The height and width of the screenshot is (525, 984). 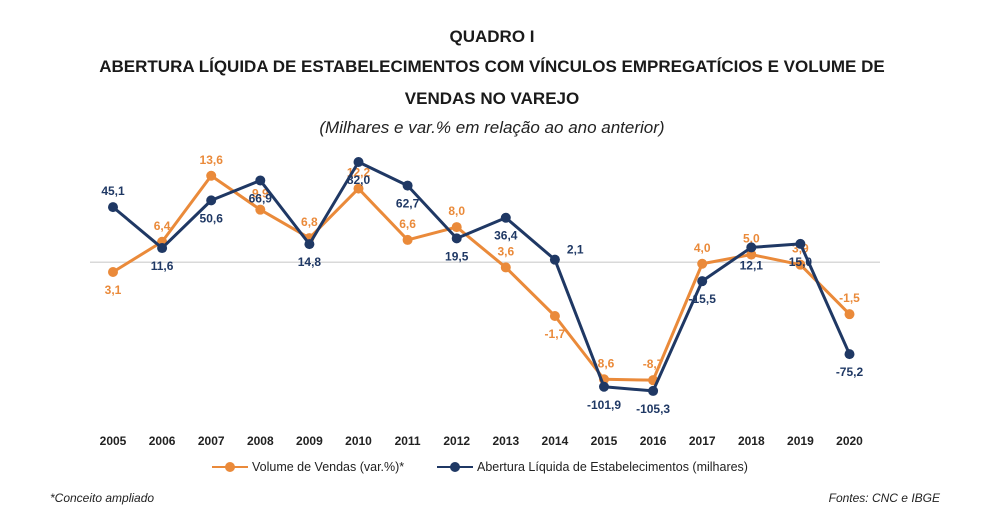 I want to click on data-label-abertura-liquida-2019: 15,0, so click(x=801, y=262).